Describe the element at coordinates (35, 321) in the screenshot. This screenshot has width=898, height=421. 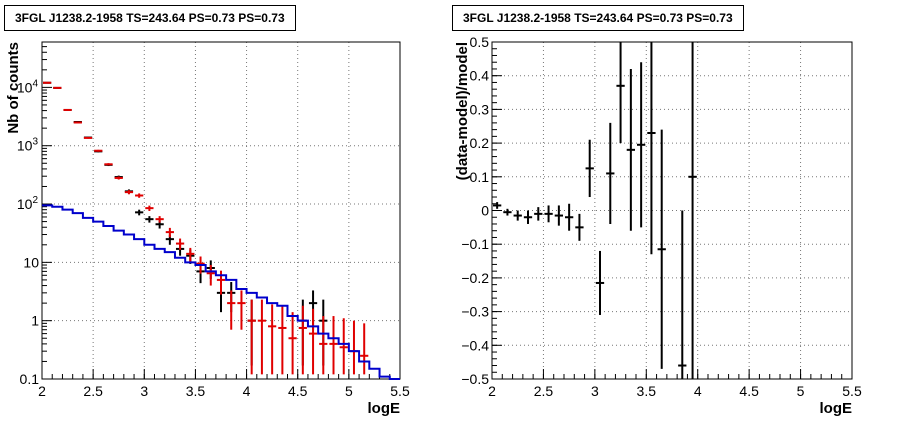
I see `y-tick-label: 1` at that location.